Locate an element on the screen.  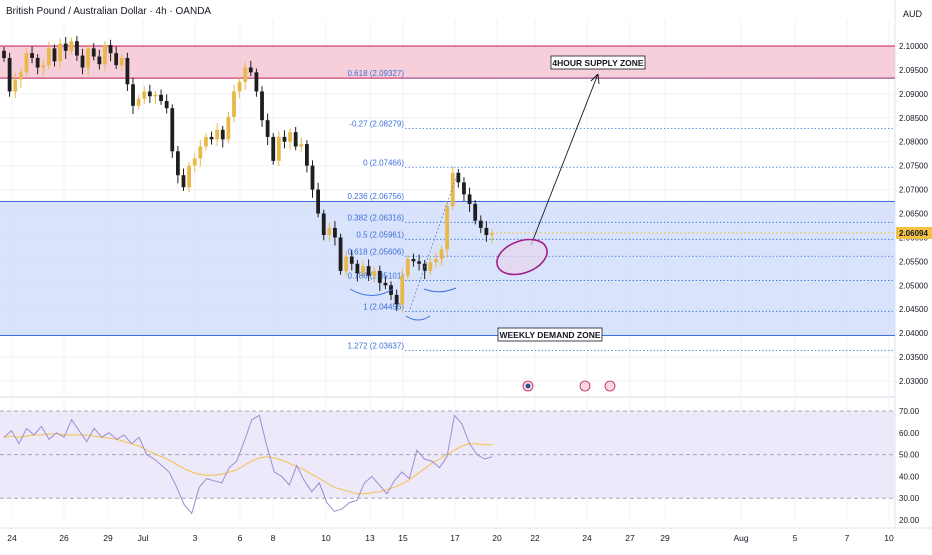
fib-level-label: 0.382 (2.06316) is located at coordinates (376, 217).